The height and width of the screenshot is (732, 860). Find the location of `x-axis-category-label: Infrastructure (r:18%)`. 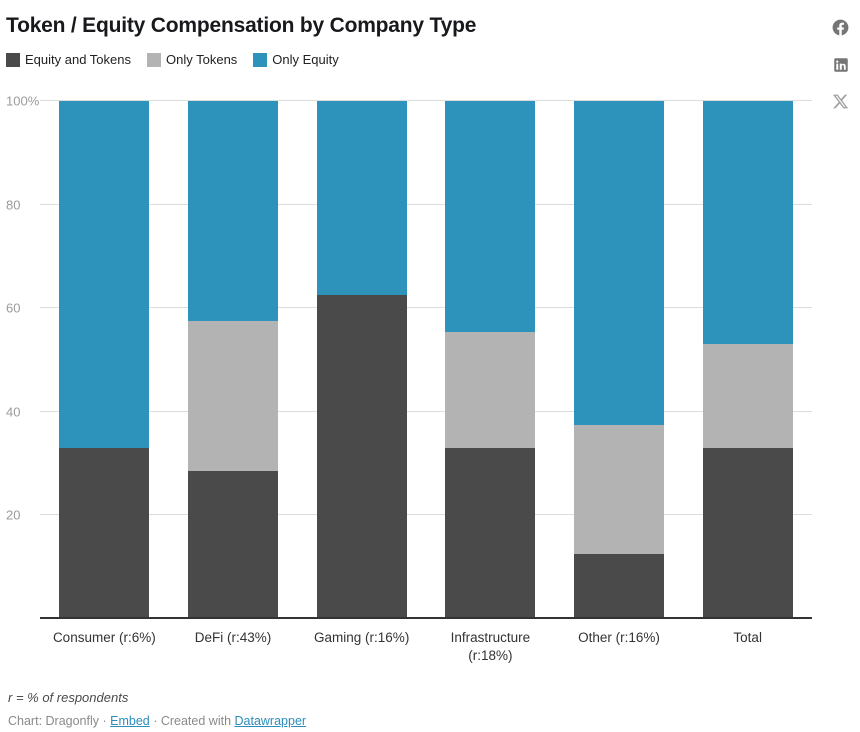

x-axis-category-label: Infrastructure (r:18%) is located at coordinates (490, 646).